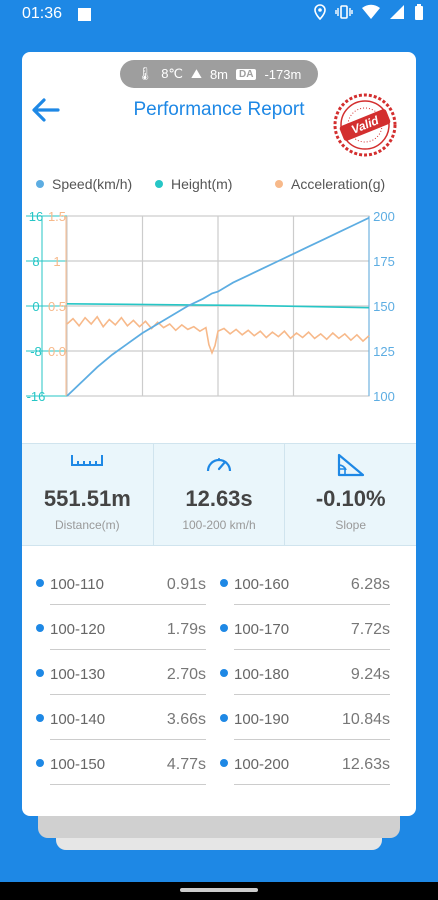  Describe the element at coordinates (305, 721) in the screenshot. I see `split-row: 100-190 10.84s` at that location.